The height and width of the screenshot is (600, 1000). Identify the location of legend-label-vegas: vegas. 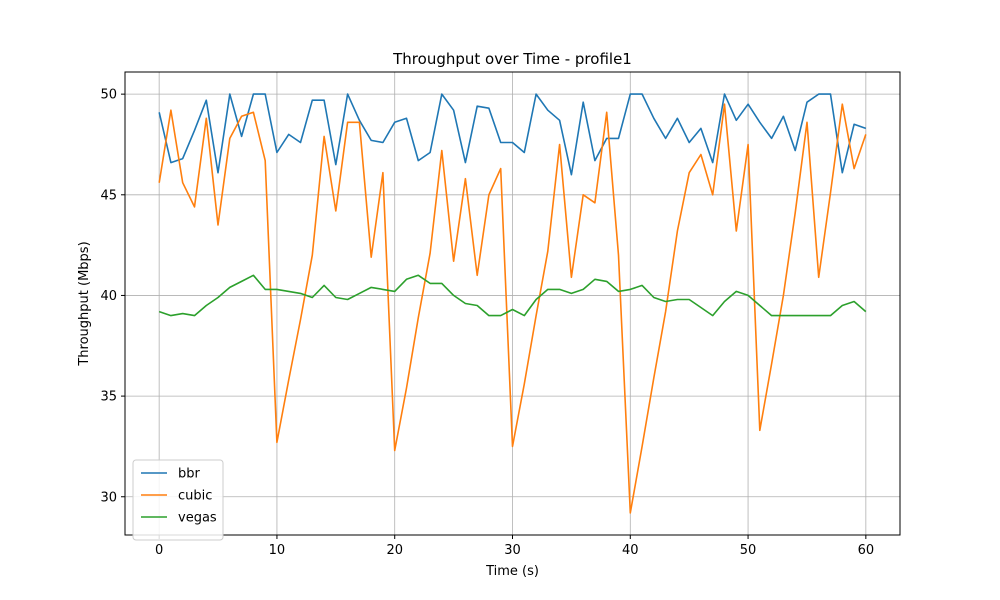
(197, 518).